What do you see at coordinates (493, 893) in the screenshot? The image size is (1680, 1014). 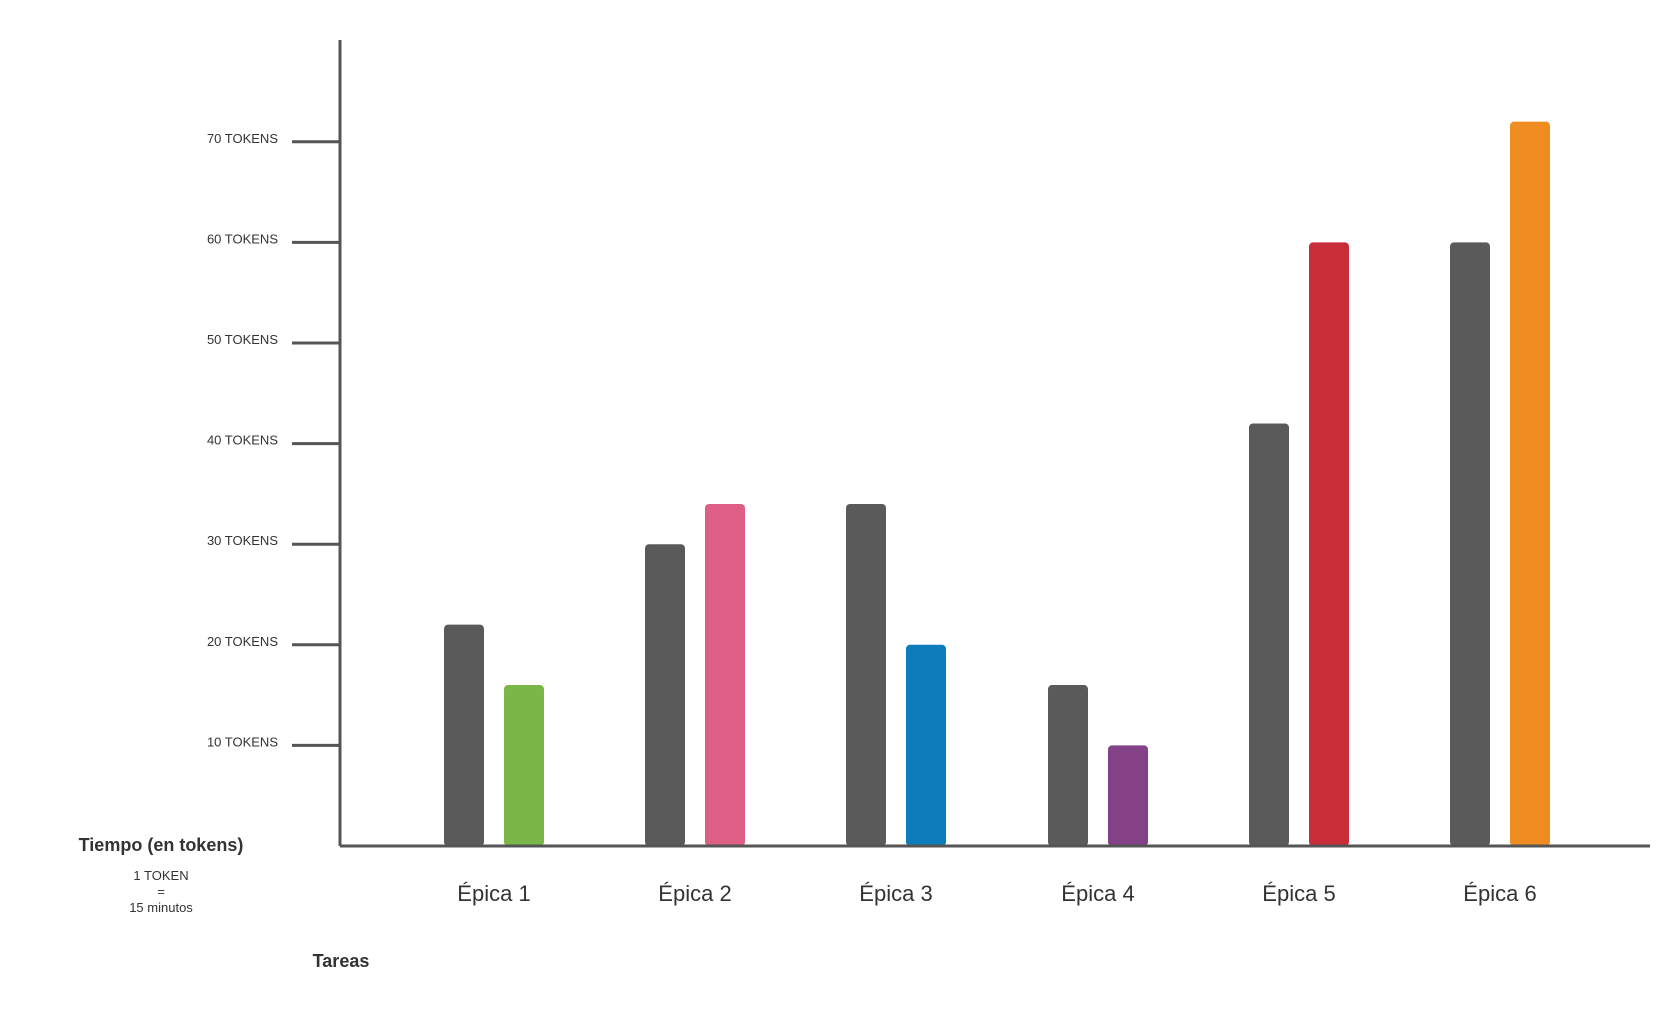 I see `x-tick-label: Épica 1` at bounding box center [493, 893].